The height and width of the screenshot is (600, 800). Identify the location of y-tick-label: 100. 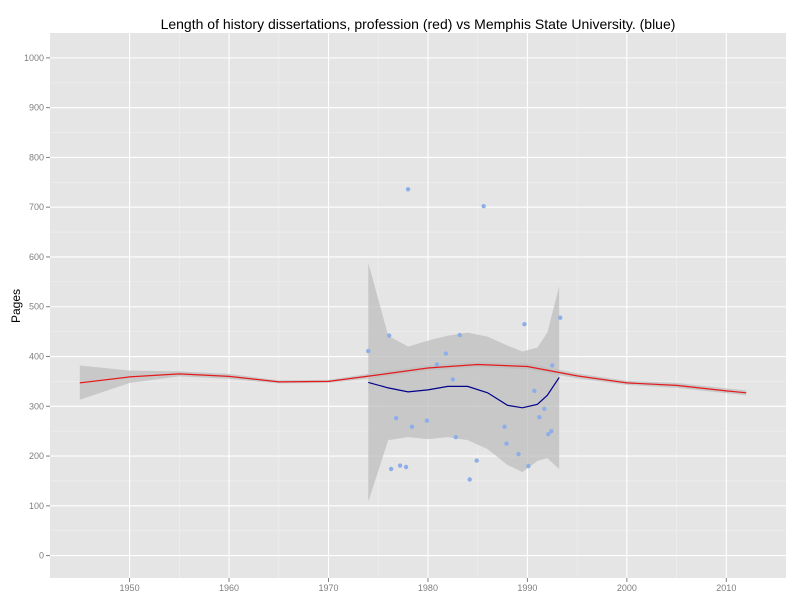
(36, 506).